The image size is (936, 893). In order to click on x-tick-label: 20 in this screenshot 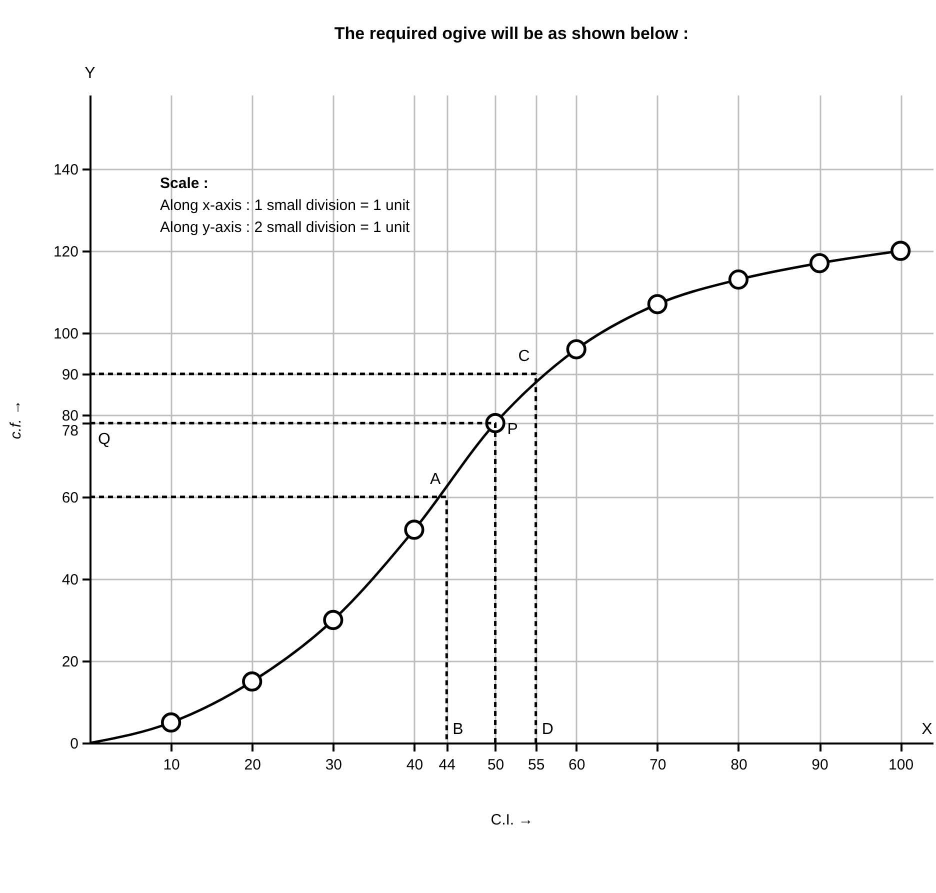, I will do `click(252, 765)`.